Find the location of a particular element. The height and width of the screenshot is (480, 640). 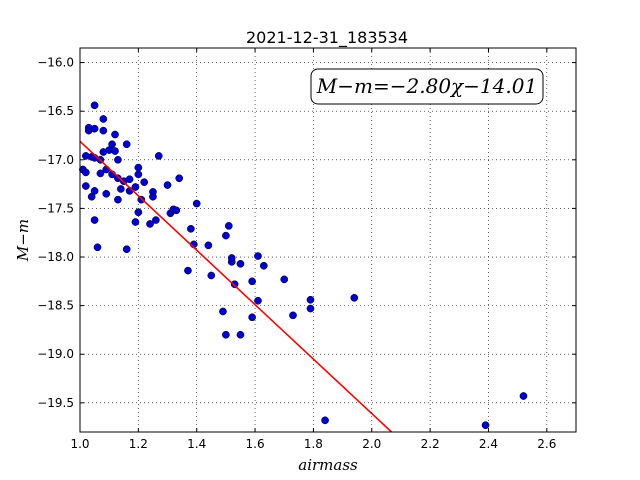

y-tick-label: −16.0 is located at coordinates (55, 63).